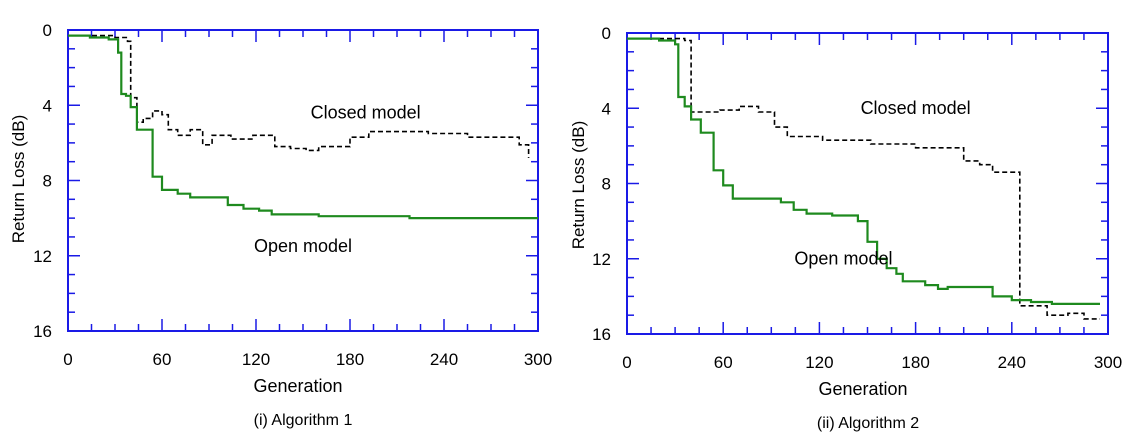  Describe the element at coordinates (299, 96) in the screenshot. I see `series-closed-model` at that location.